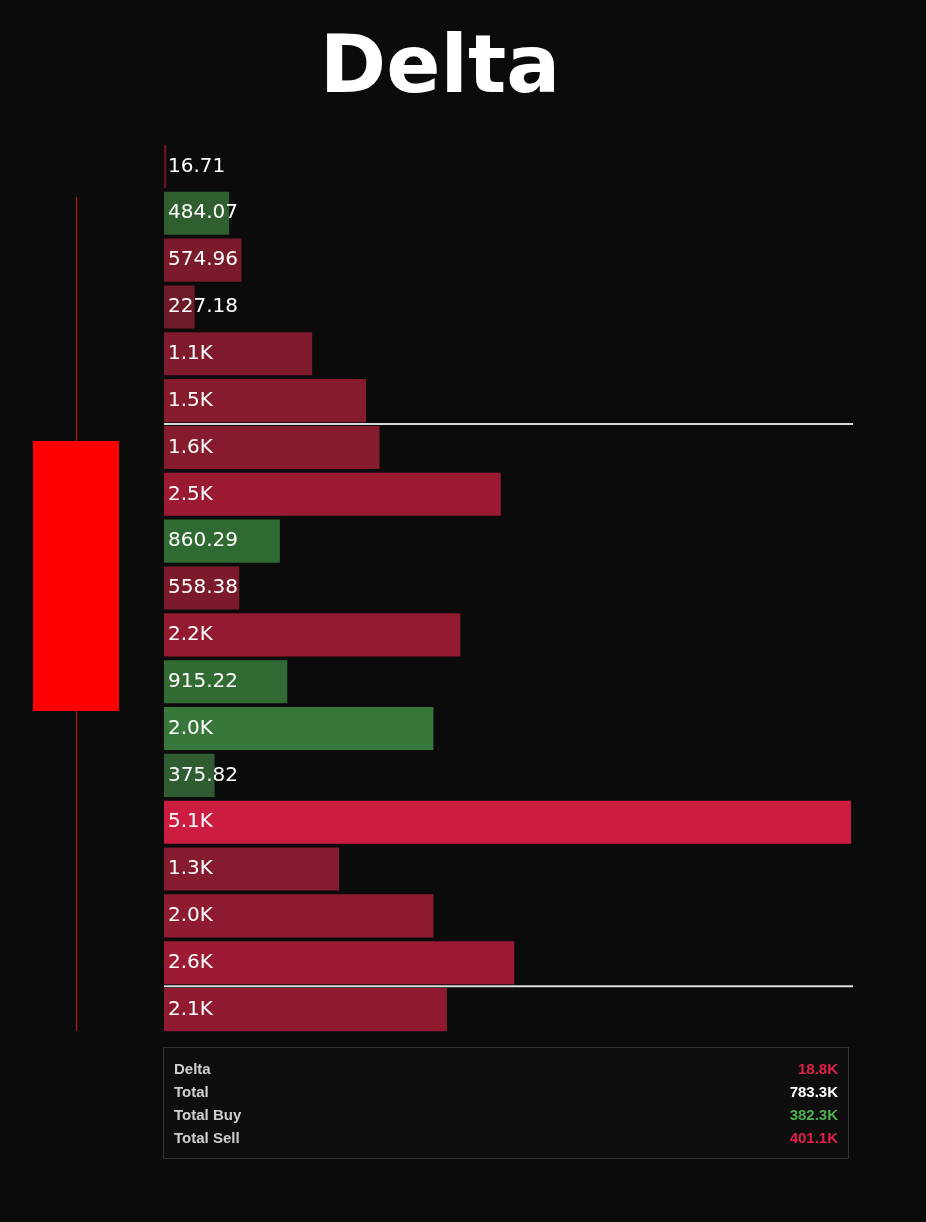  What do you see at coordinates (207, 1138) in the screenshot?
I see `text: Total Sell` at bounding box center [207, 1138].